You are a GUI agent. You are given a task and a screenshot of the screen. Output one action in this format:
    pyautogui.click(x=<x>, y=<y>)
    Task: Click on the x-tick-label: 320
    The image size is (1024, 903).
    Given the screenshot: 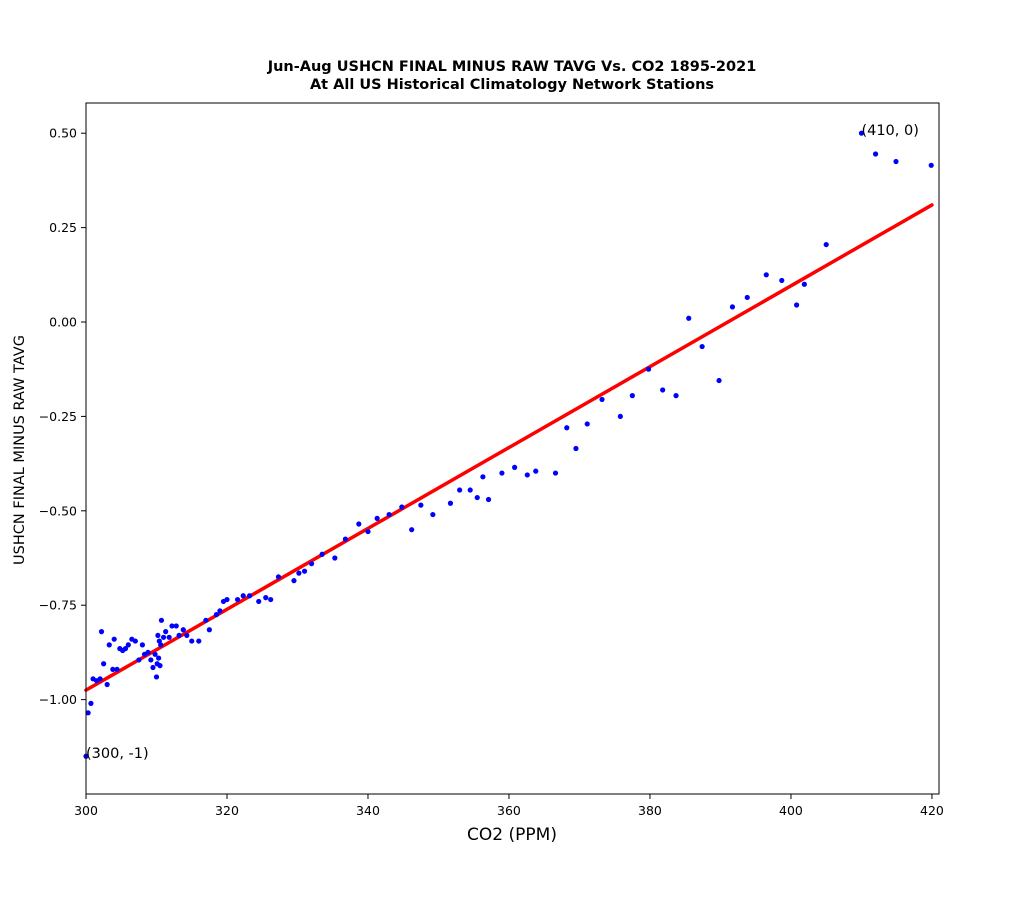 What is the action you would take?
    pyautogui.click(x=227, y=810)
    